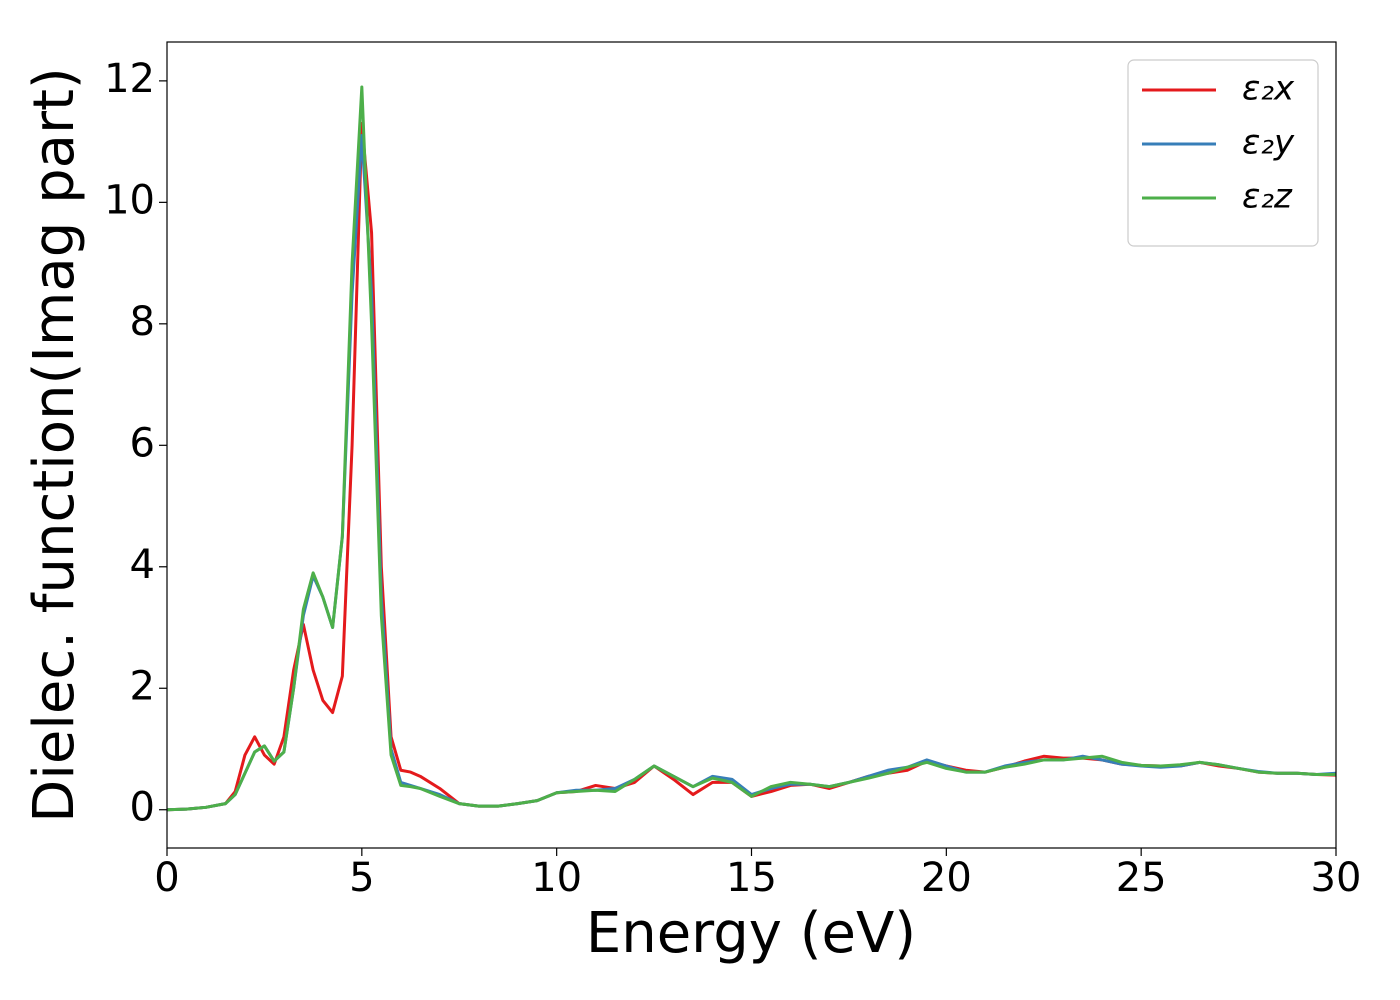 This screenshot has width=1400, height=1000. I want to click on x-tick-label: 20, so click(946, 878).